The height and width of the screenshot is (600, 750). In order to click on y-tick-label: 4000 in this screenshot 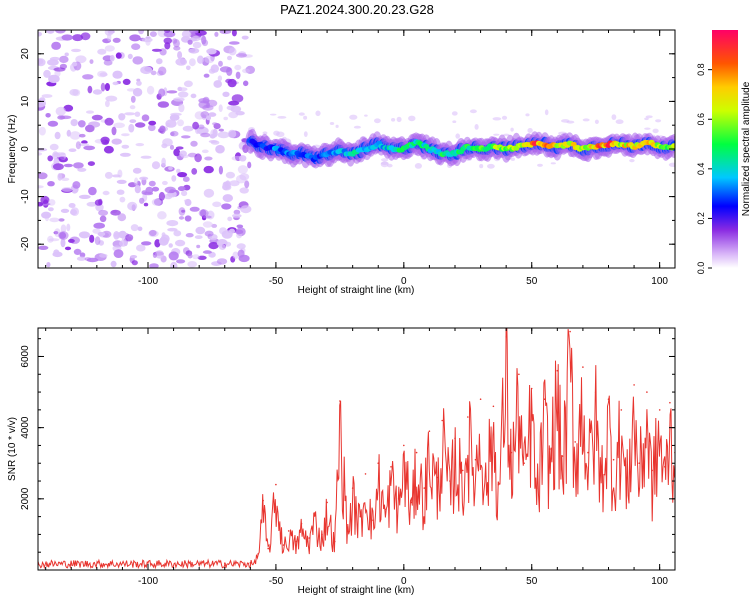, I will do `click(25, 427)`.